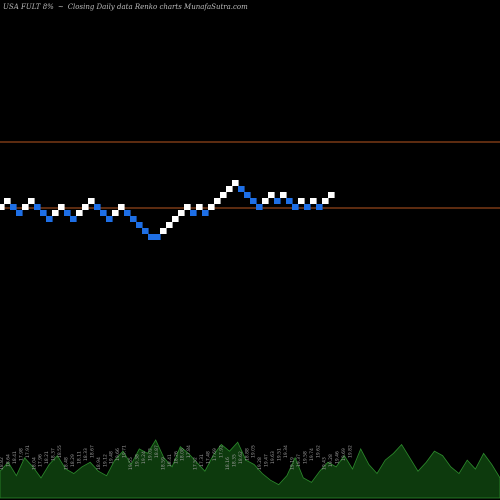 The height and width of the screenshot is (500, 500). I want to click on volume-price-label: 18.55, so click(60, 451).